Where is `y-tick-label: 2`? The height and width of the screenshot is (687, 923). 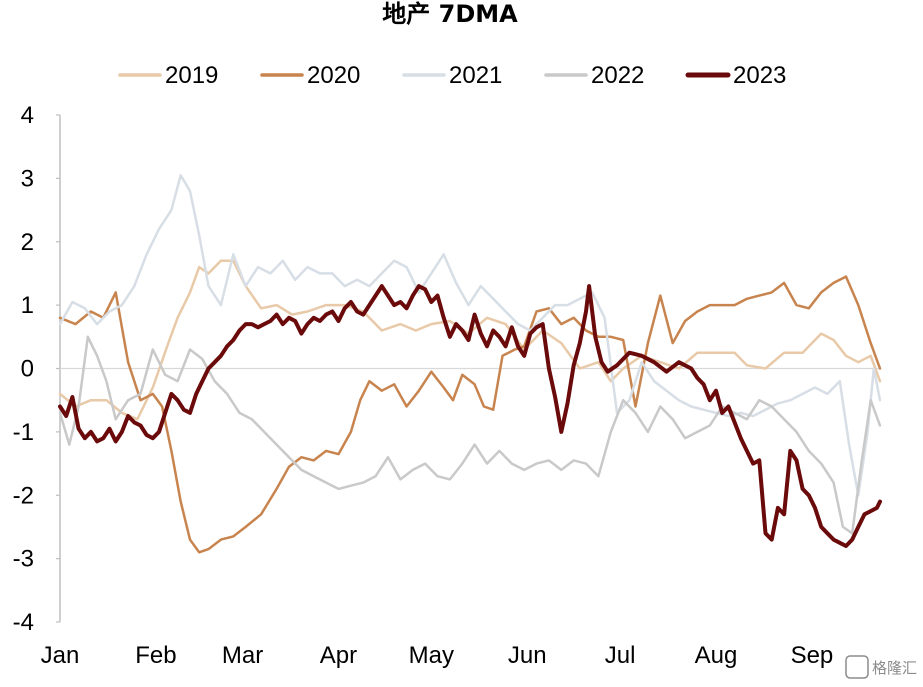 y-tick-label: 2 is located at coordinates (27, 242).